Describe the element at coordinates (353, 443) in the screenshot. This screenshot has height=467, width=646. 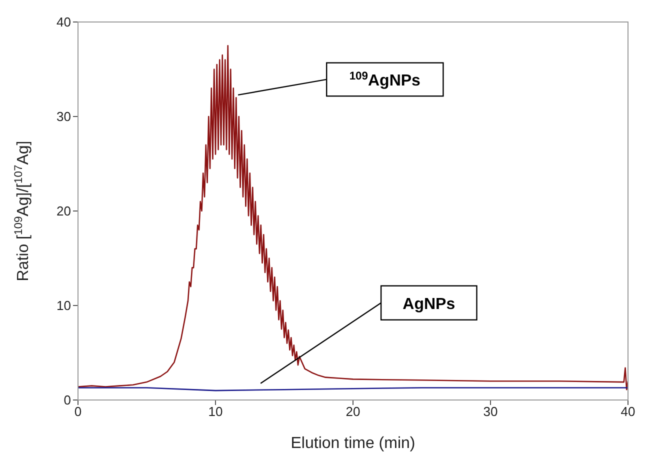
I see `x-axis-title: Elution time (min)` at that location.